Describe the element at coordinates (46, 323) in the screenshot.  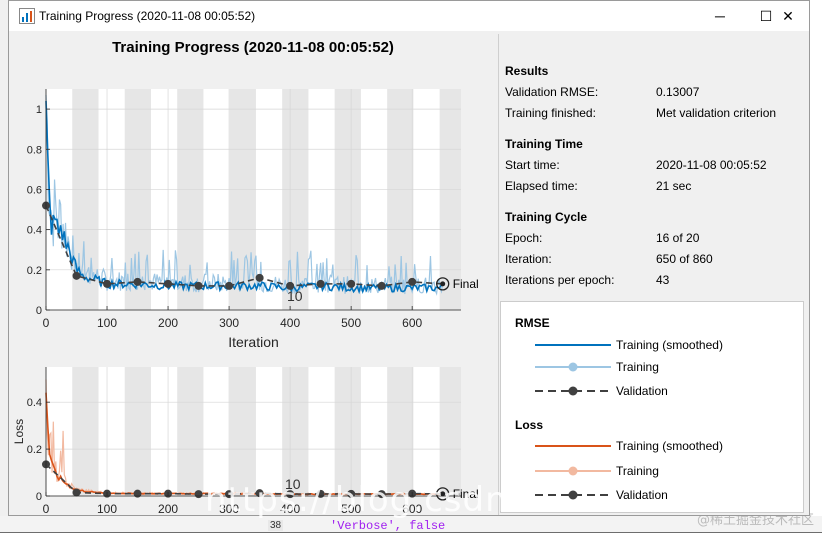
I see `x-tick-label: 0` at that location.